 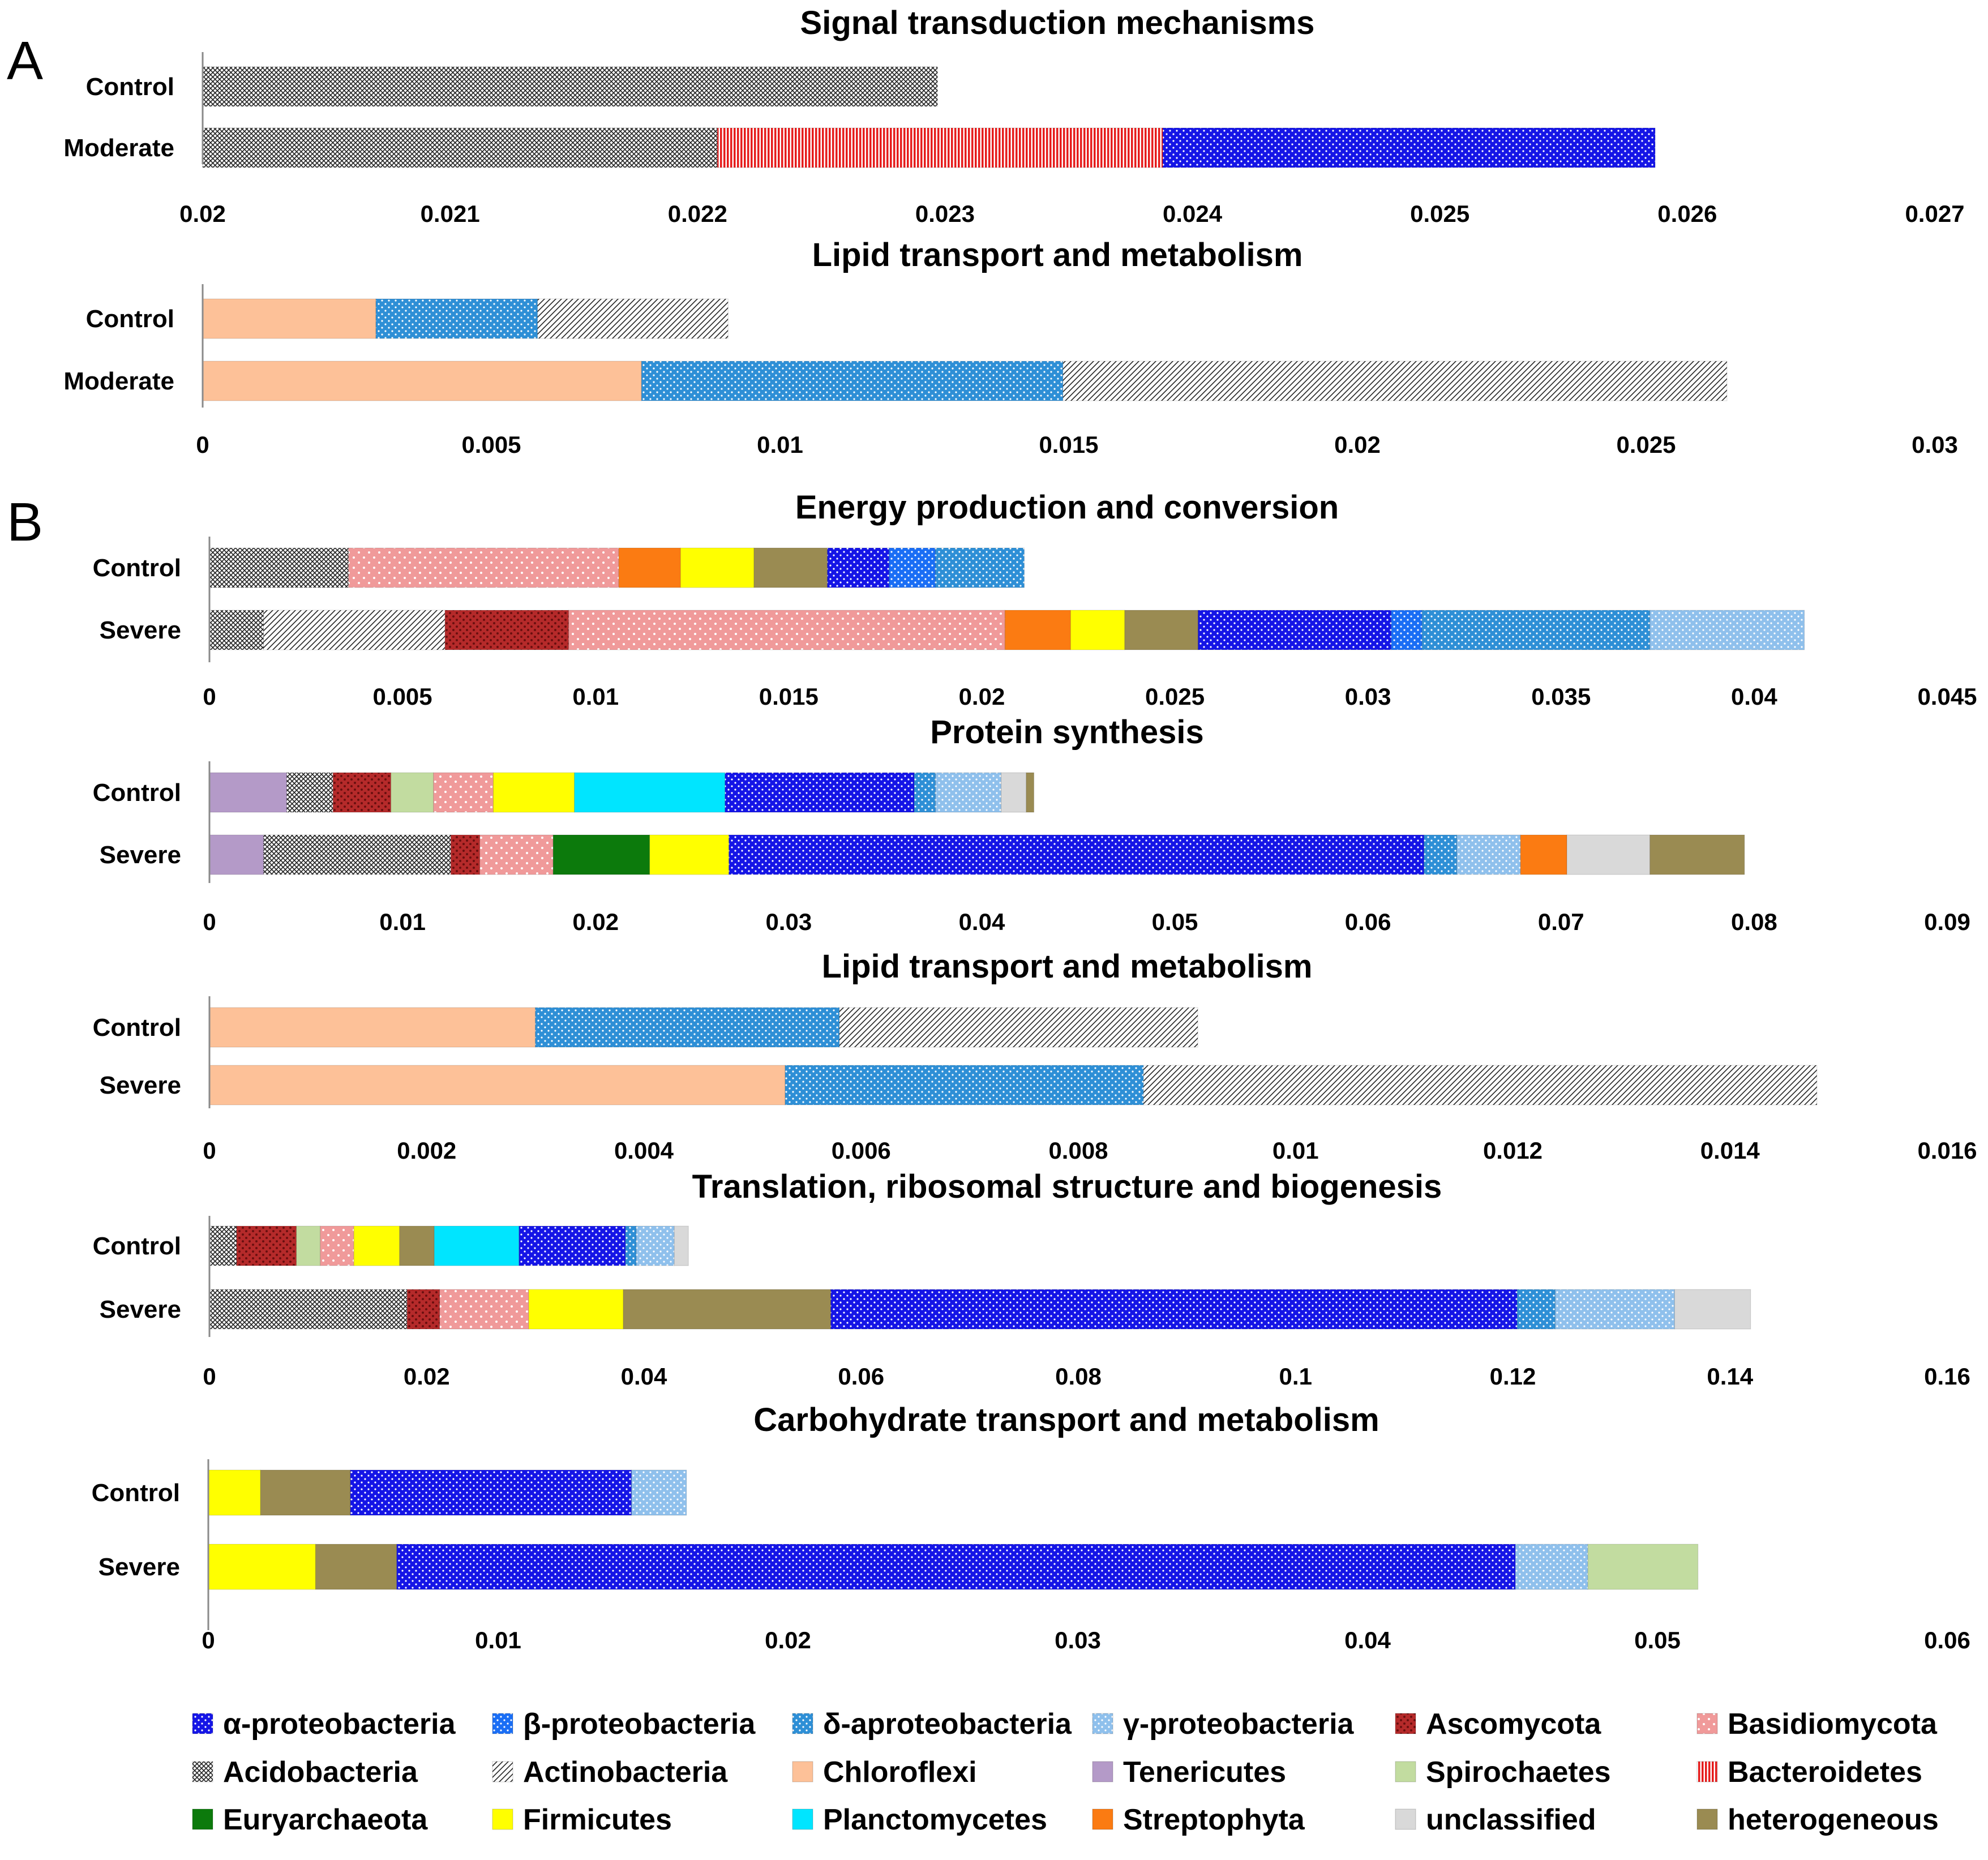 I want to click on bar-segment-severe-ascomycota, so click(x=423, y=1309).